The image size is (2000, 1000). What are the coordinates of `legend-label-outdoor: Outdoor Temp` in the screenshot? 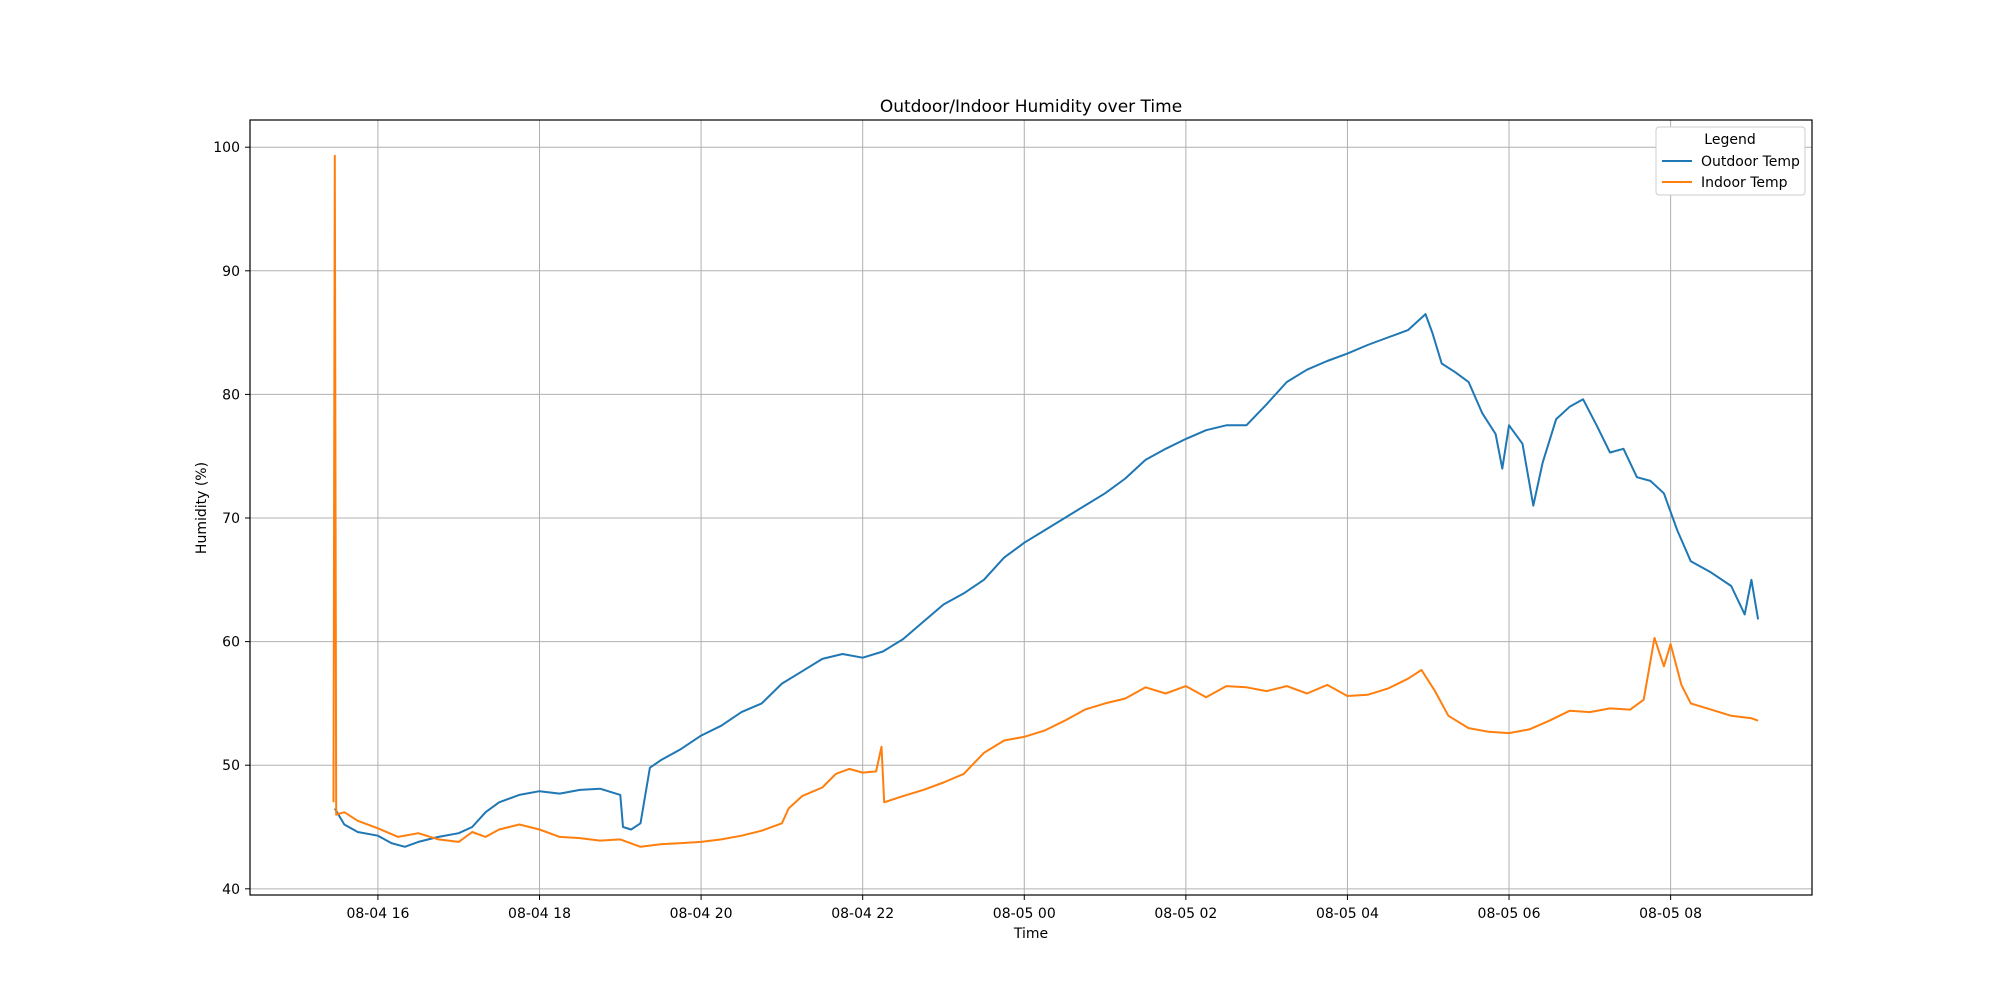 It's located at (1750, 162).